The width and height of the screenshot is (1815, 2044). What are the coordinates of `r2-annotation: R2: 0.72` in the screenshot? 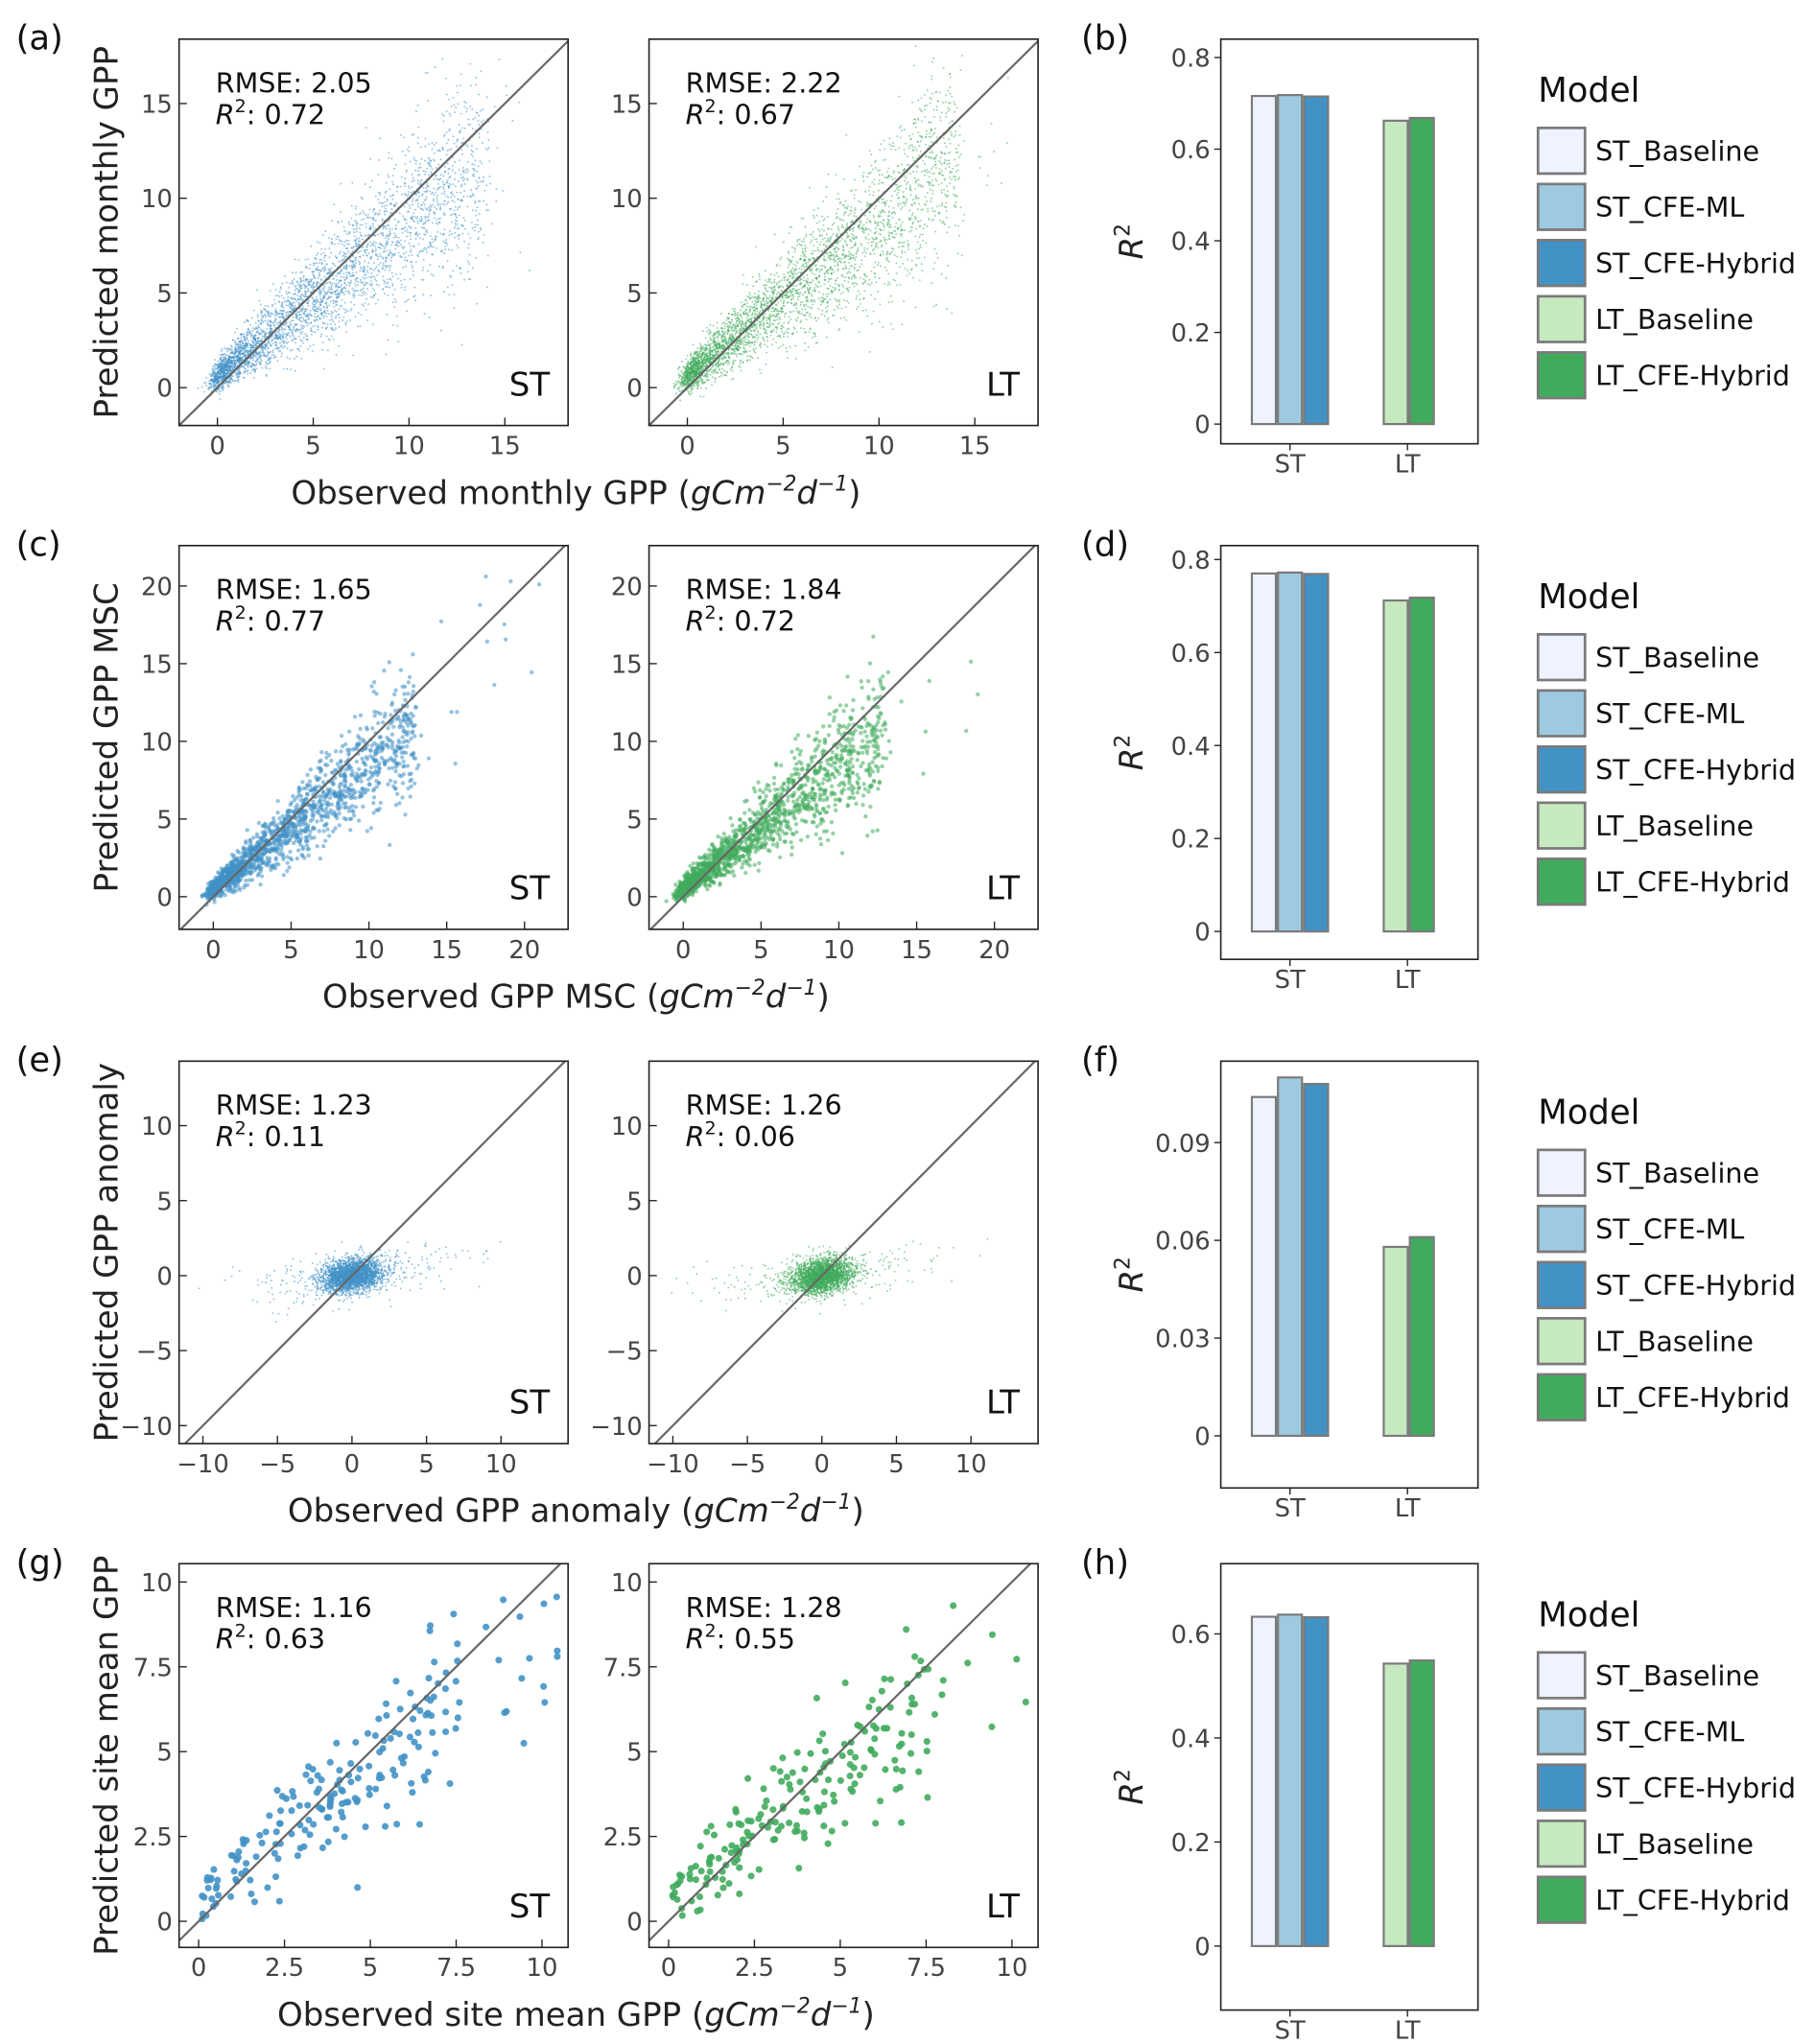 It's located at (271, 113).